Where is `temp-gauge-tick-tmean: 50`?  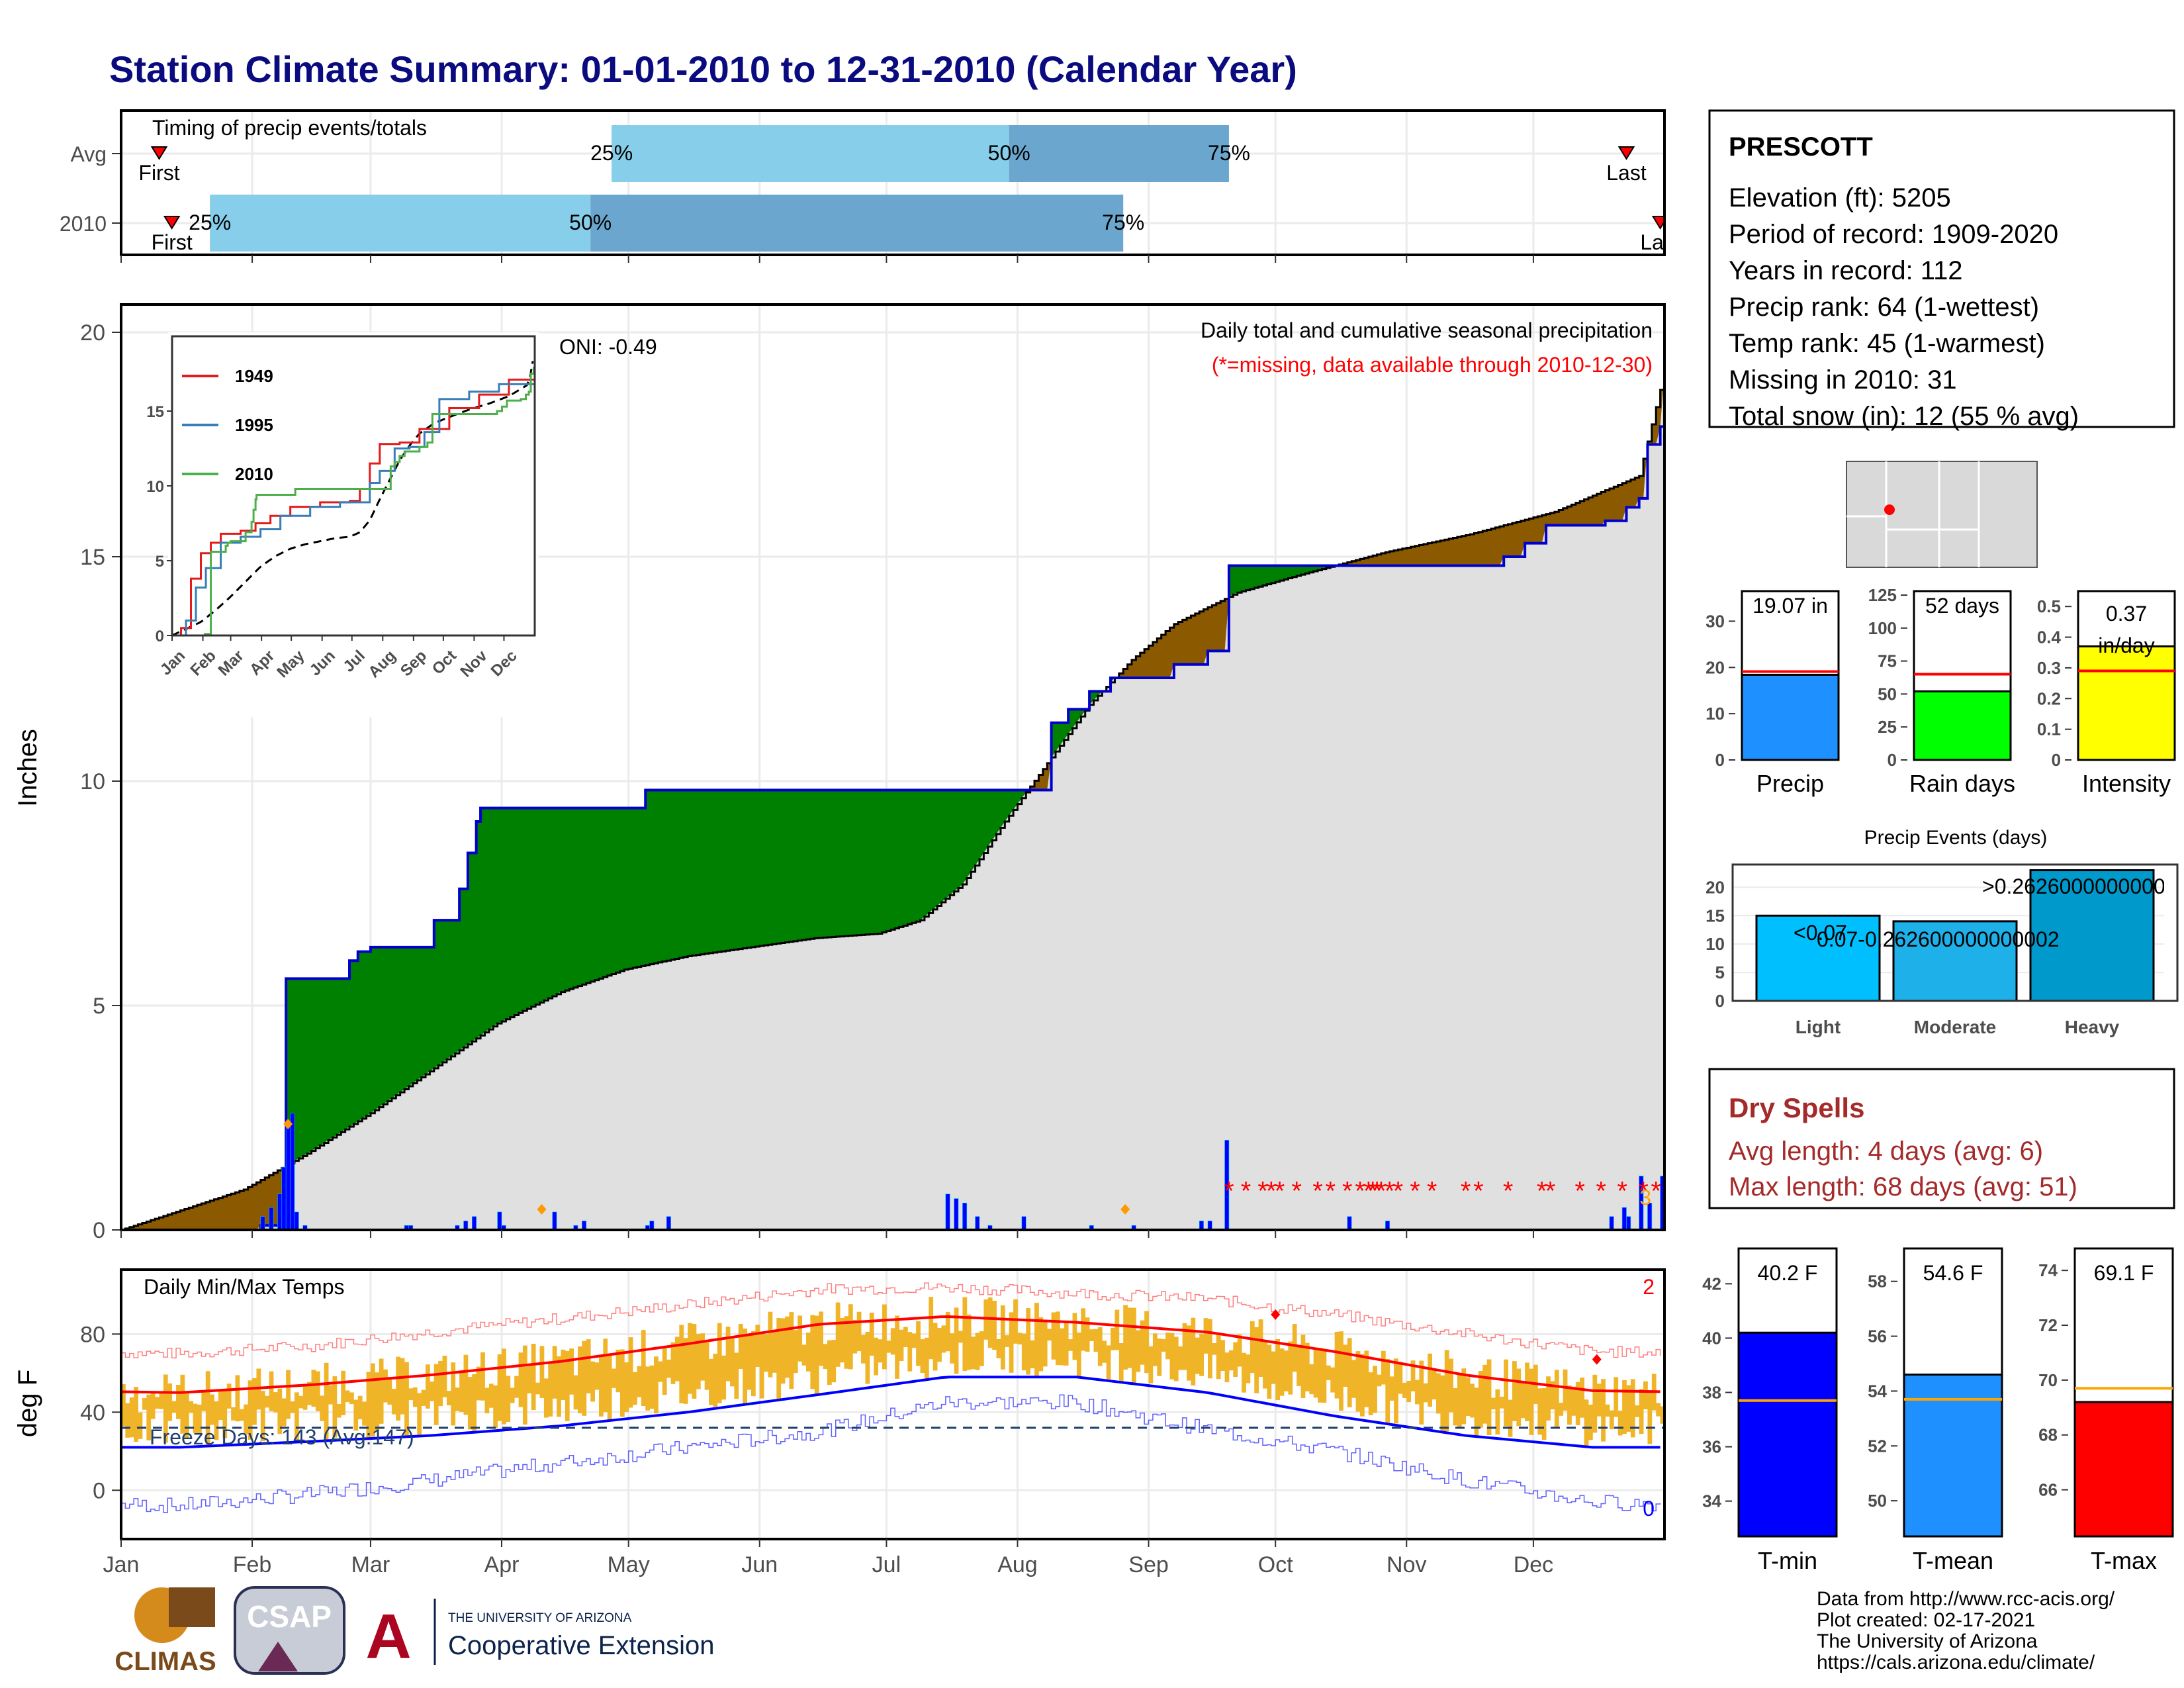 temp-gauge-tick-tmean: 50 is located at coordinates (1877, 1501).